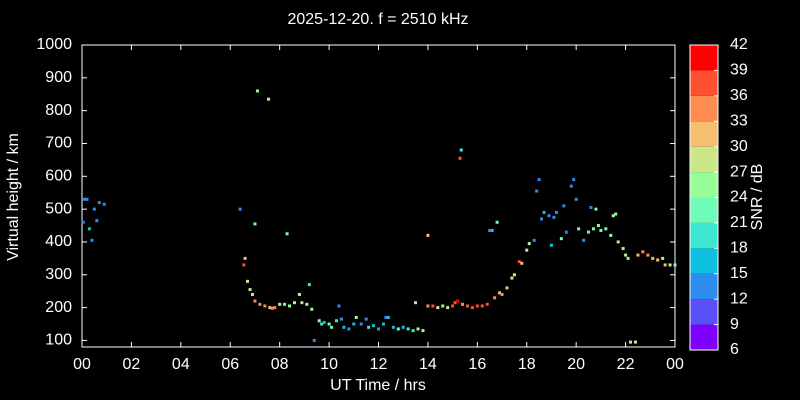 This screenshot has height=400, width=800. I want to click on colorbar-tick-label: 42, so click(739, 44).